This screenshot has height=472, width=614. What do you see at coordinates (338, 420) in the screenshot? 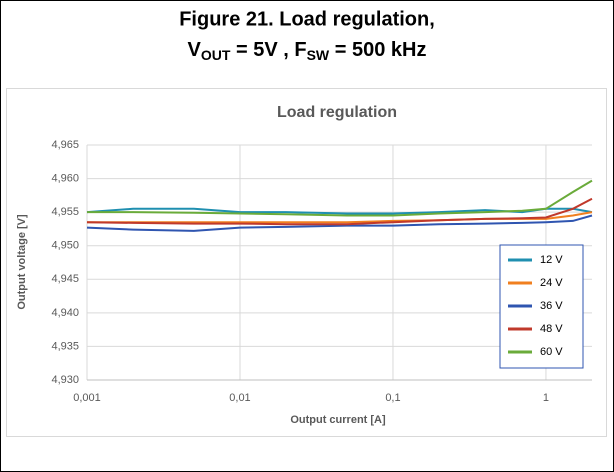
I see `x-axis-label: Output current [A]` at bounding box center [338, 420].